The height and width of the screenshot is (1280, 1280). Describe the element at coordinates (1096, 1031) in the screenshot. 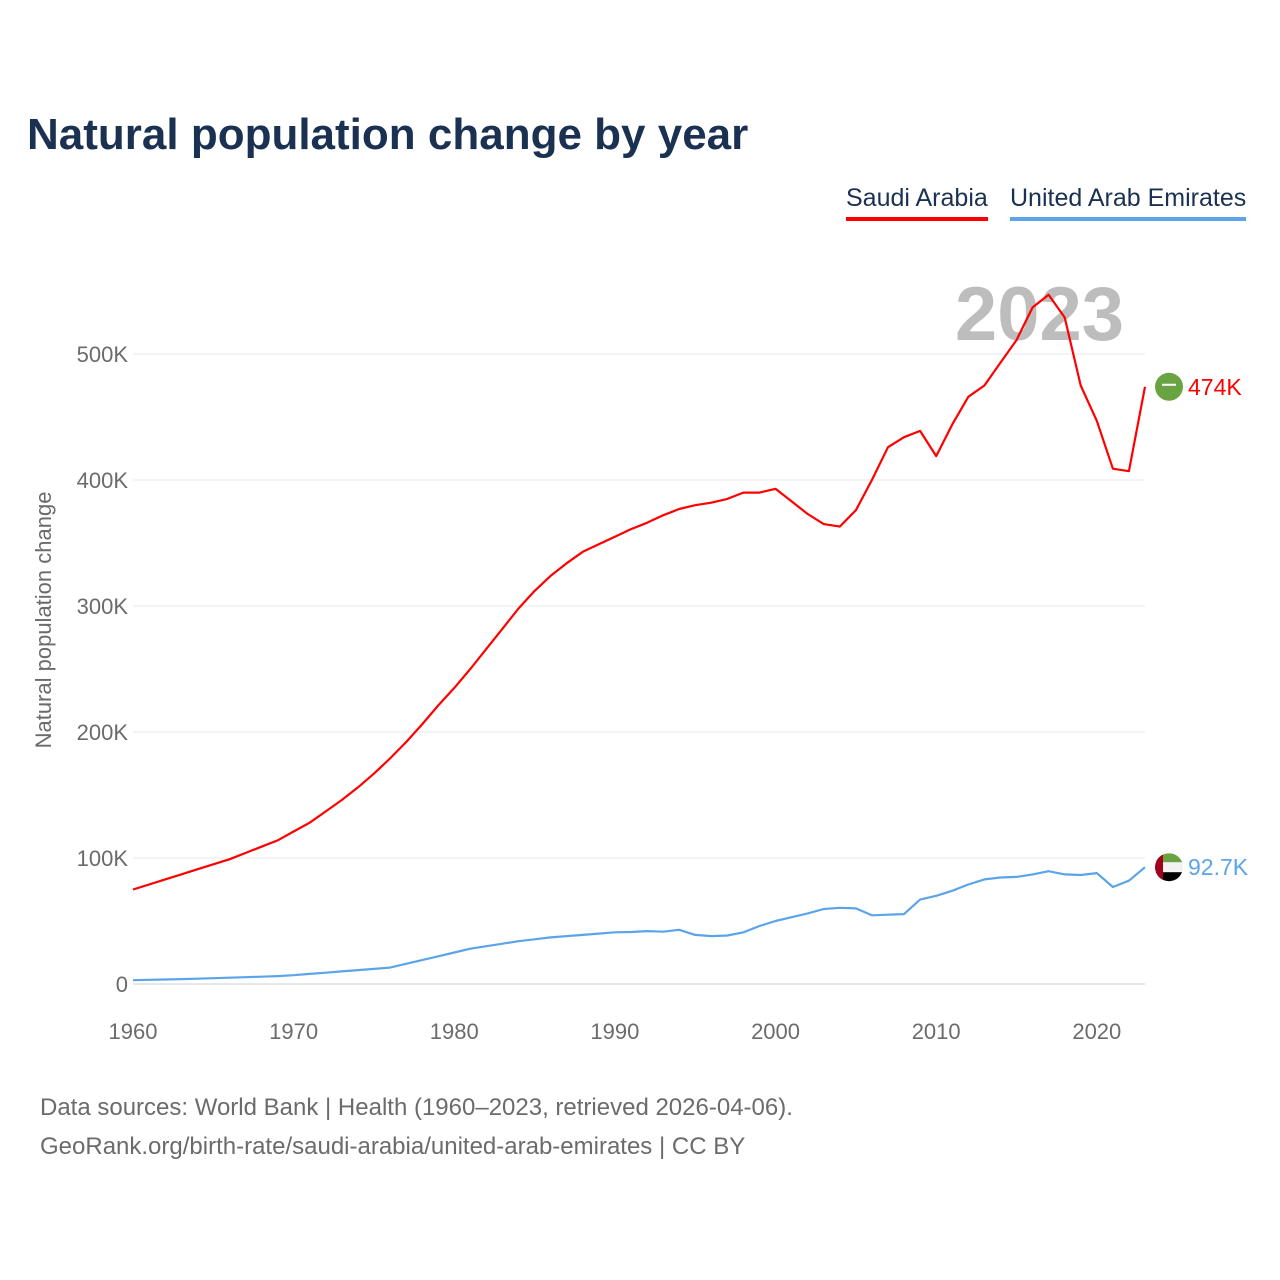

I see `x-tick-label: 2020` at that location.